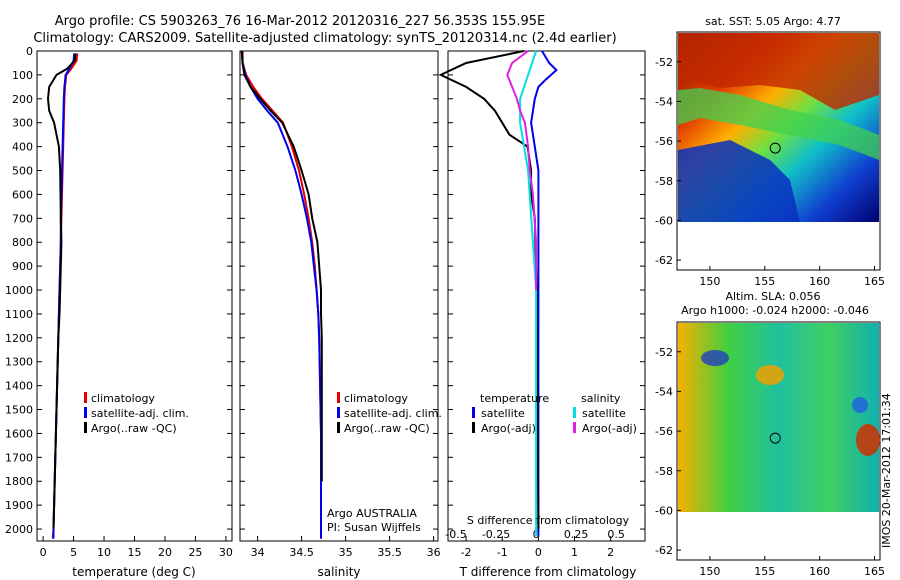  Describe the element at coordinates (104, 552) in the screenshot. I see `x-tick-label: 10` at that location.